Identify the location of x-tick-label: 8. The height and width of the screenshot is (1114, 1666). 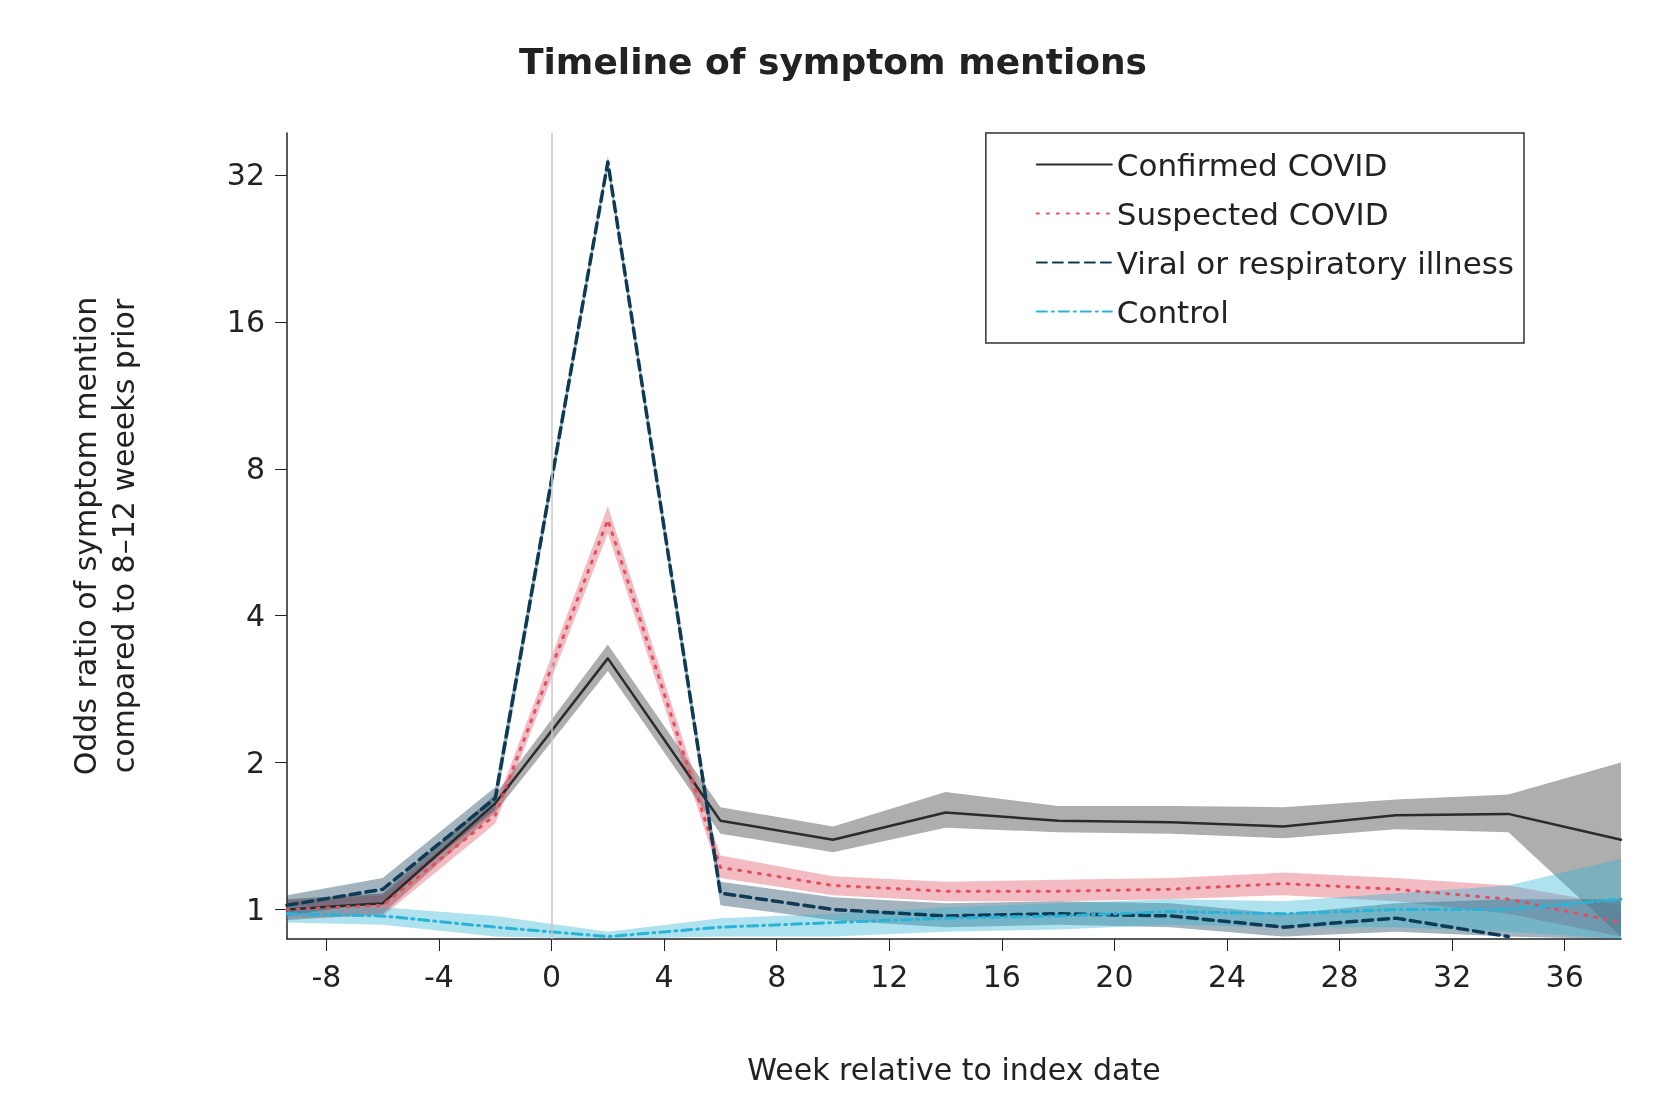
(777, 976).